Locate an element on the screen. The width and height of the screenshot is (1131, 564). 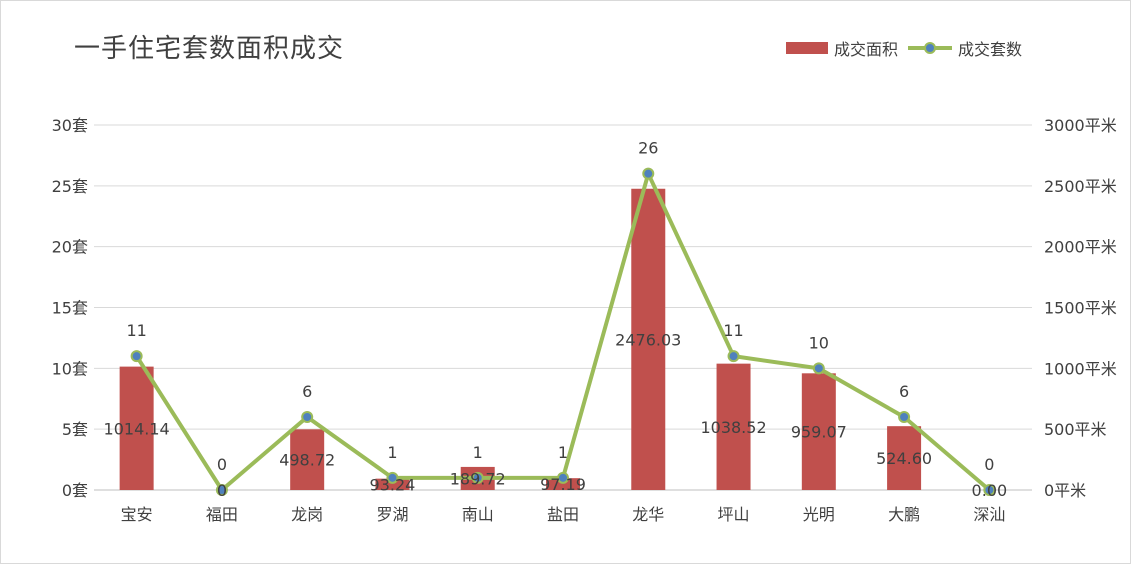
bar-data-label: 2476.03 is located at coordinates (648, 339).